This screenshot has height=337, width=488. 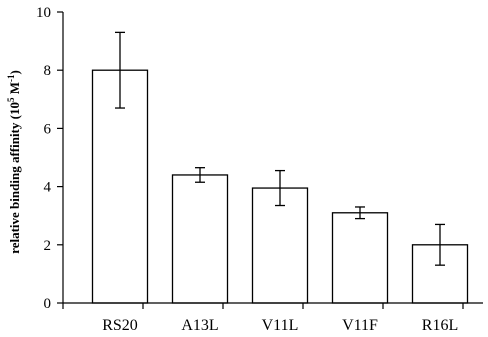 I want to click on category-label-r16l: R16L, so click(x=440, y=325).